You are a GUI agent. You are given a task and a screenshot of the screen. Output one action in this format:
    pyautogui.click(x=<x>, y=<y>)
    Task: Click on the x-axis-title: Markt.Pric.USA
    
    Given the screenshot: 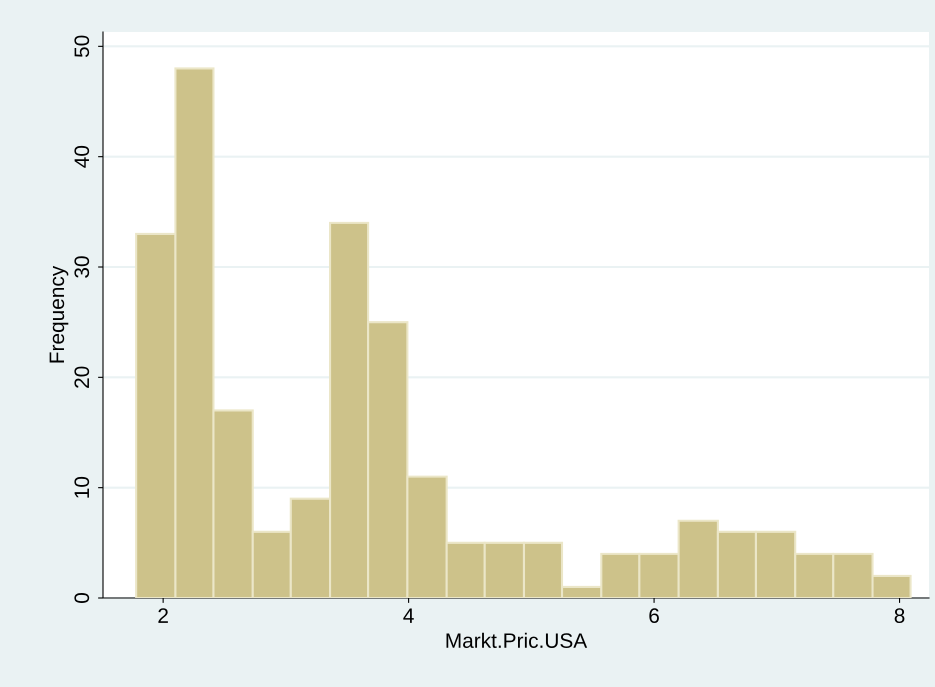 What is the action you would take?
    pyautogui.click(x=517, y=640)
    